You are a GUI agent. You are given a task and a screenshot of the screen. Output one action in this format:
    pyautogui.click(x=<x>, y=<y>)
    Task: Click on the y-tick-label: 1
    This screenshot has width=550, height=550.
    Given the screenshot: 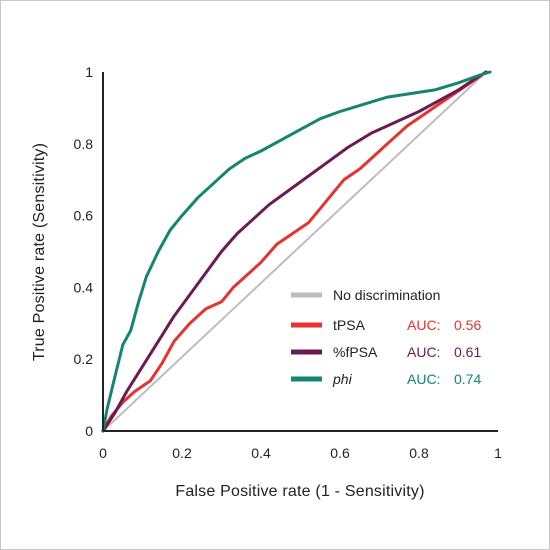 What is the action you would take?
    pyautogui.click(x=89, y=72)
    